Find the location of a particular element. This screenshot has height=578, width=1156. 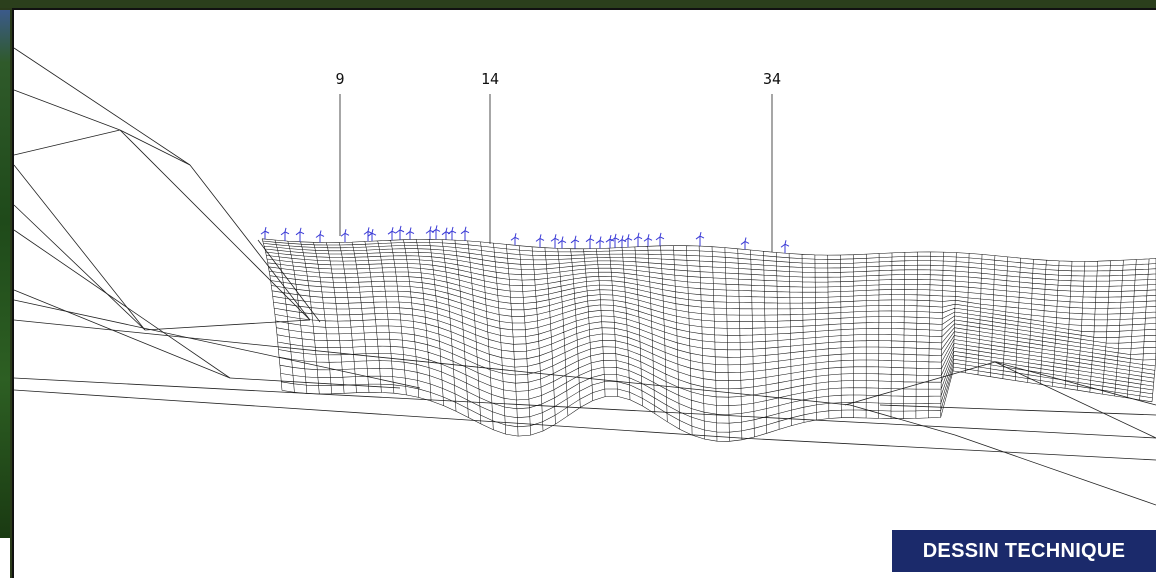

left-photo-strip is located at coordinates (5, 274).